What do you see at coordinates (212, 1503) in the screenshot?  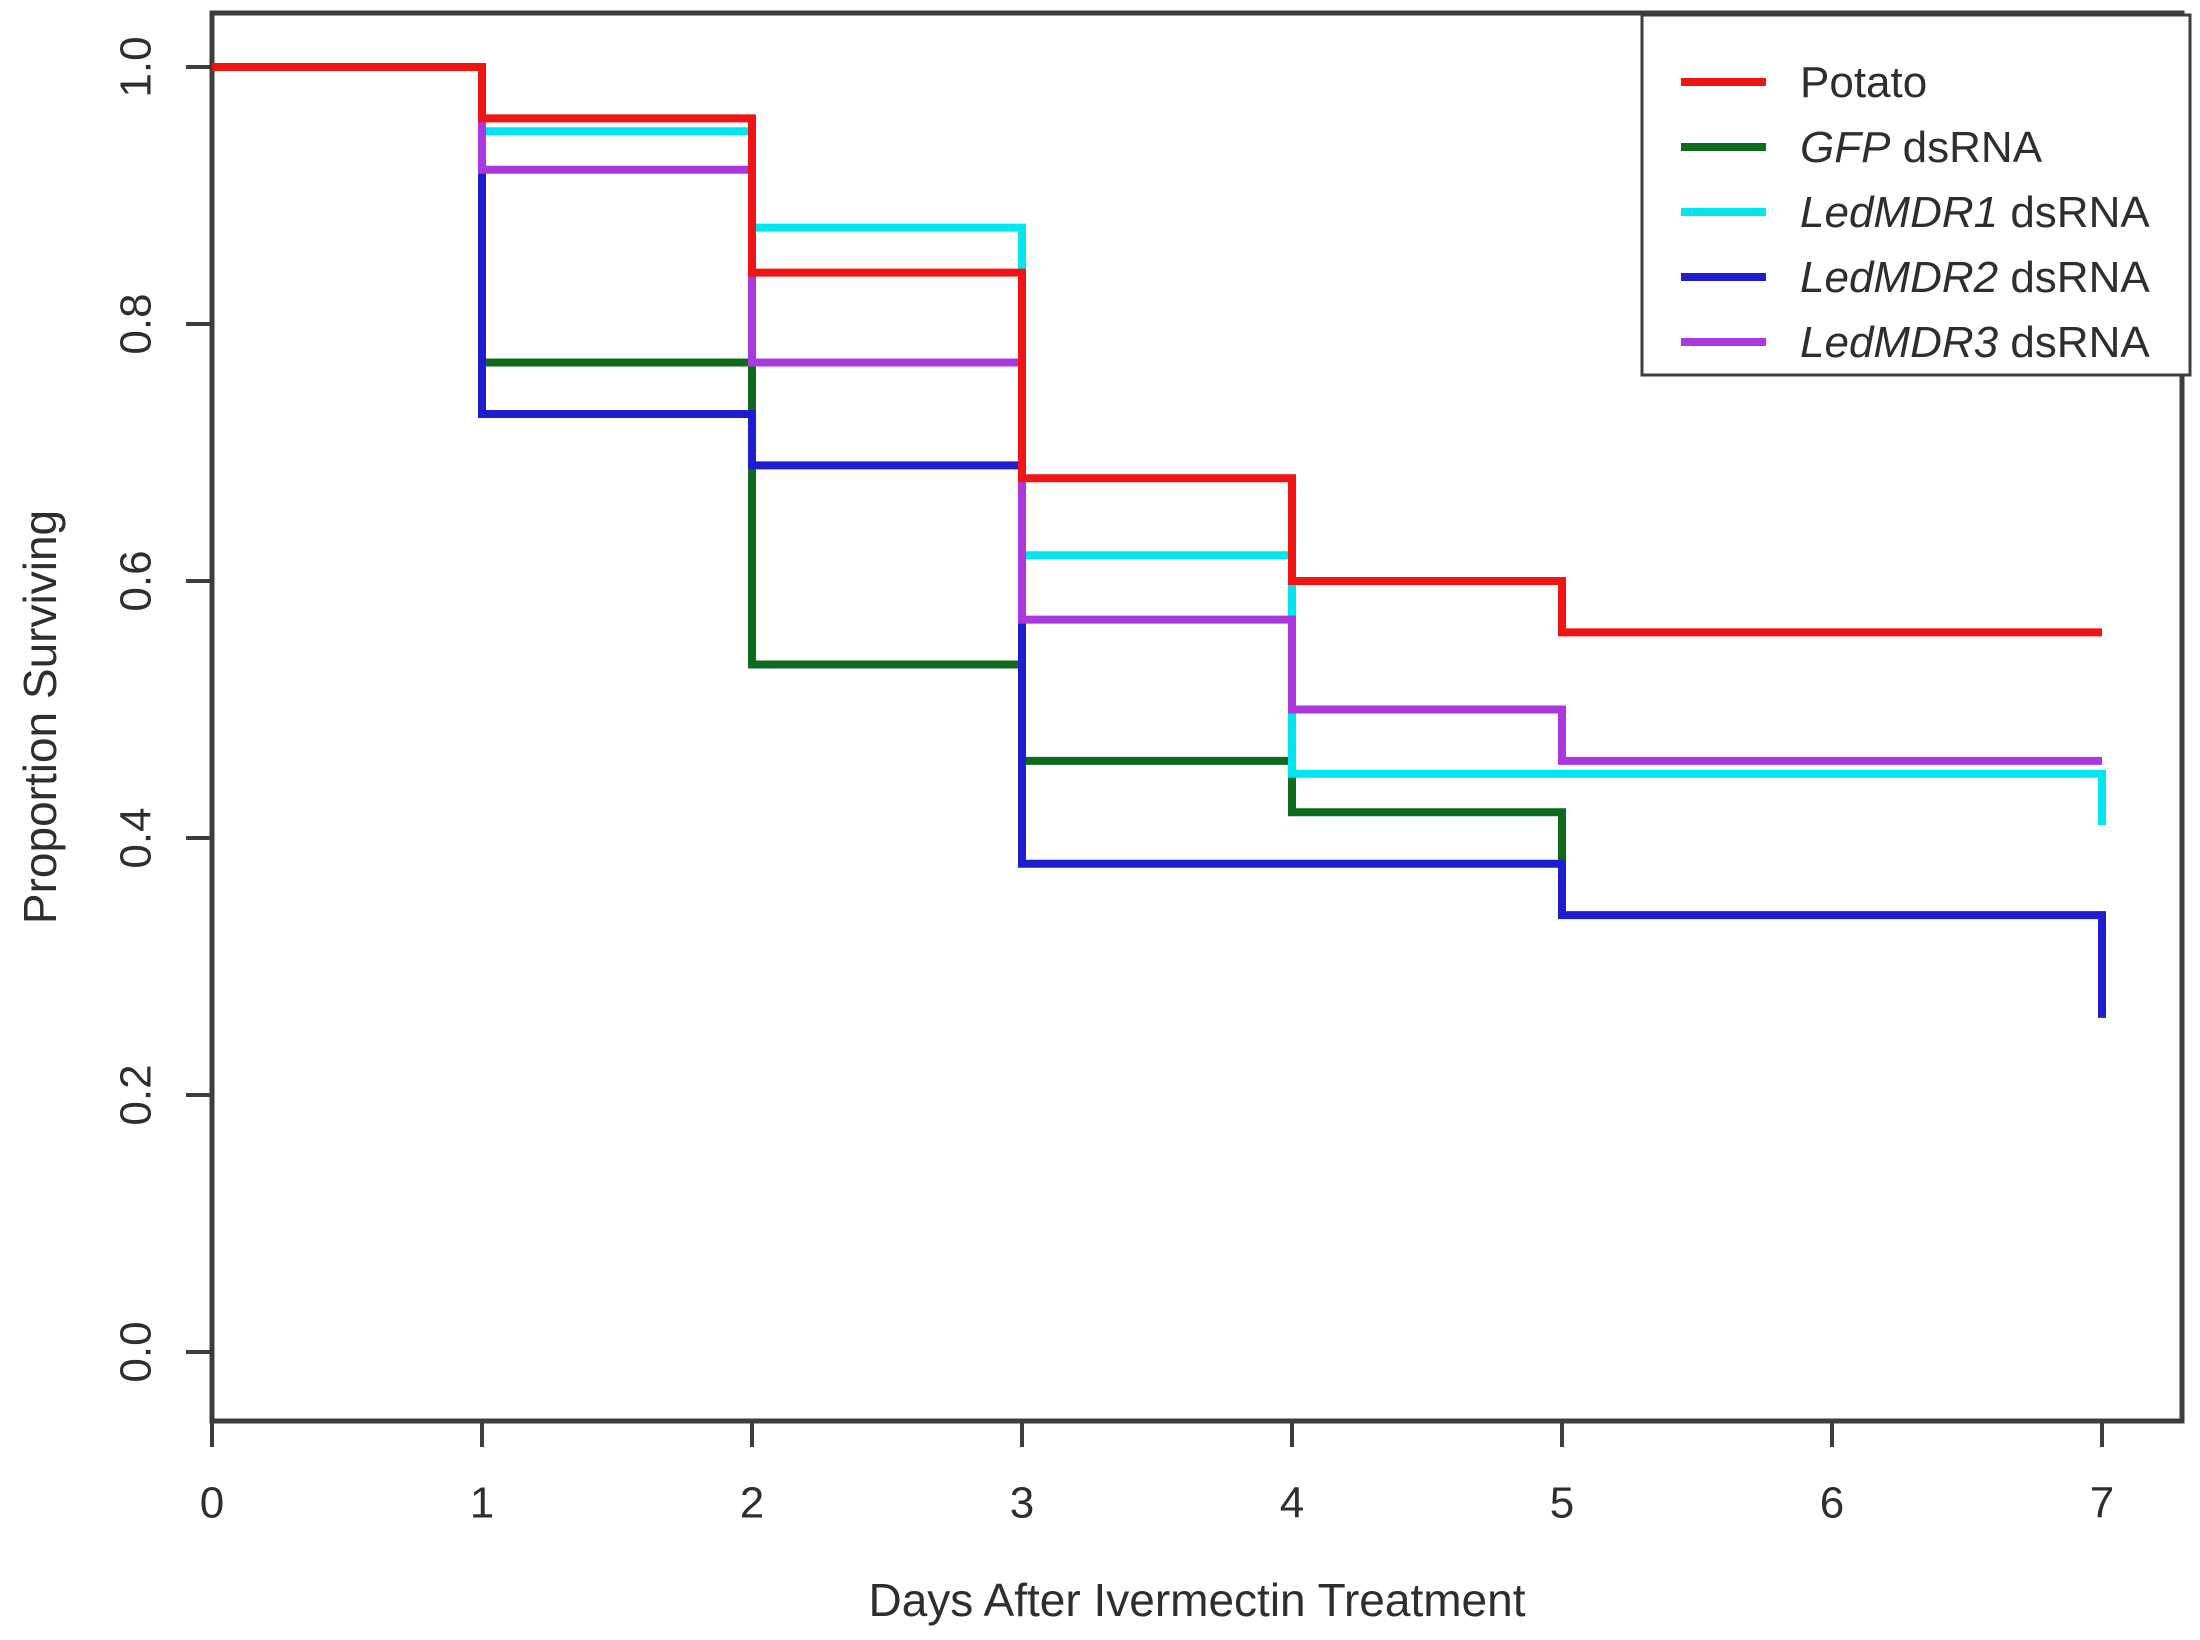 I see `x-tick-label: 0` at bounding box center [212, 1503].